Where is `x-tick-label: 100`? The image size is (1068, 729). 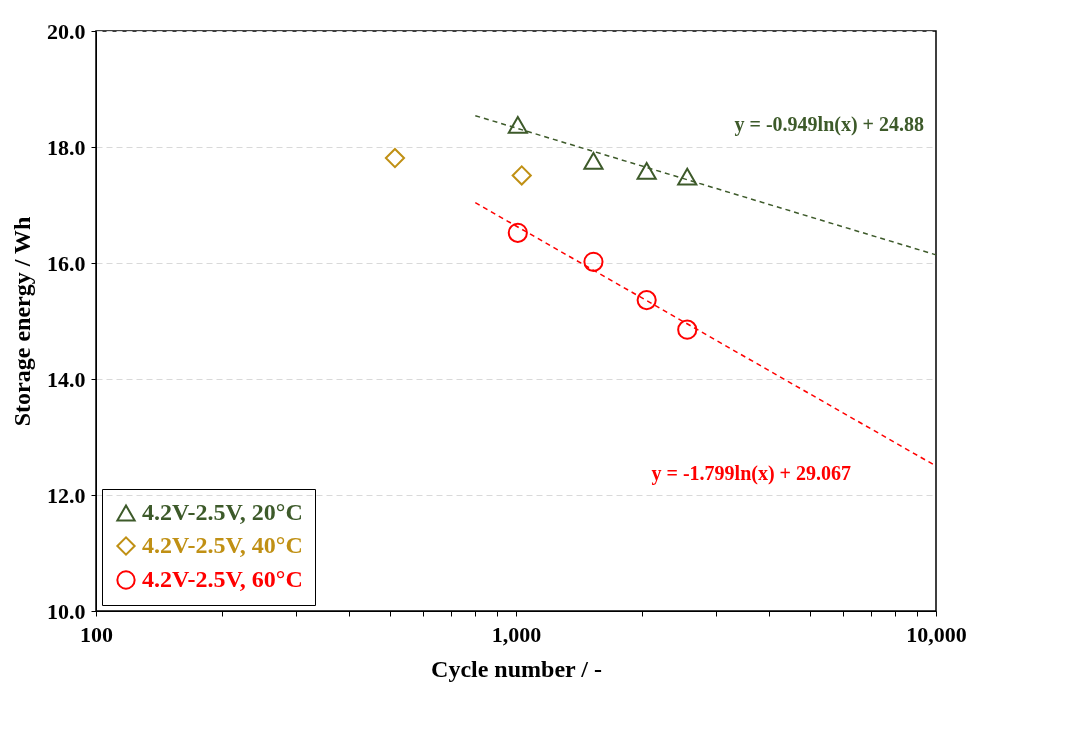 x-tick-label: 100 is located at coordinates (96, 634).